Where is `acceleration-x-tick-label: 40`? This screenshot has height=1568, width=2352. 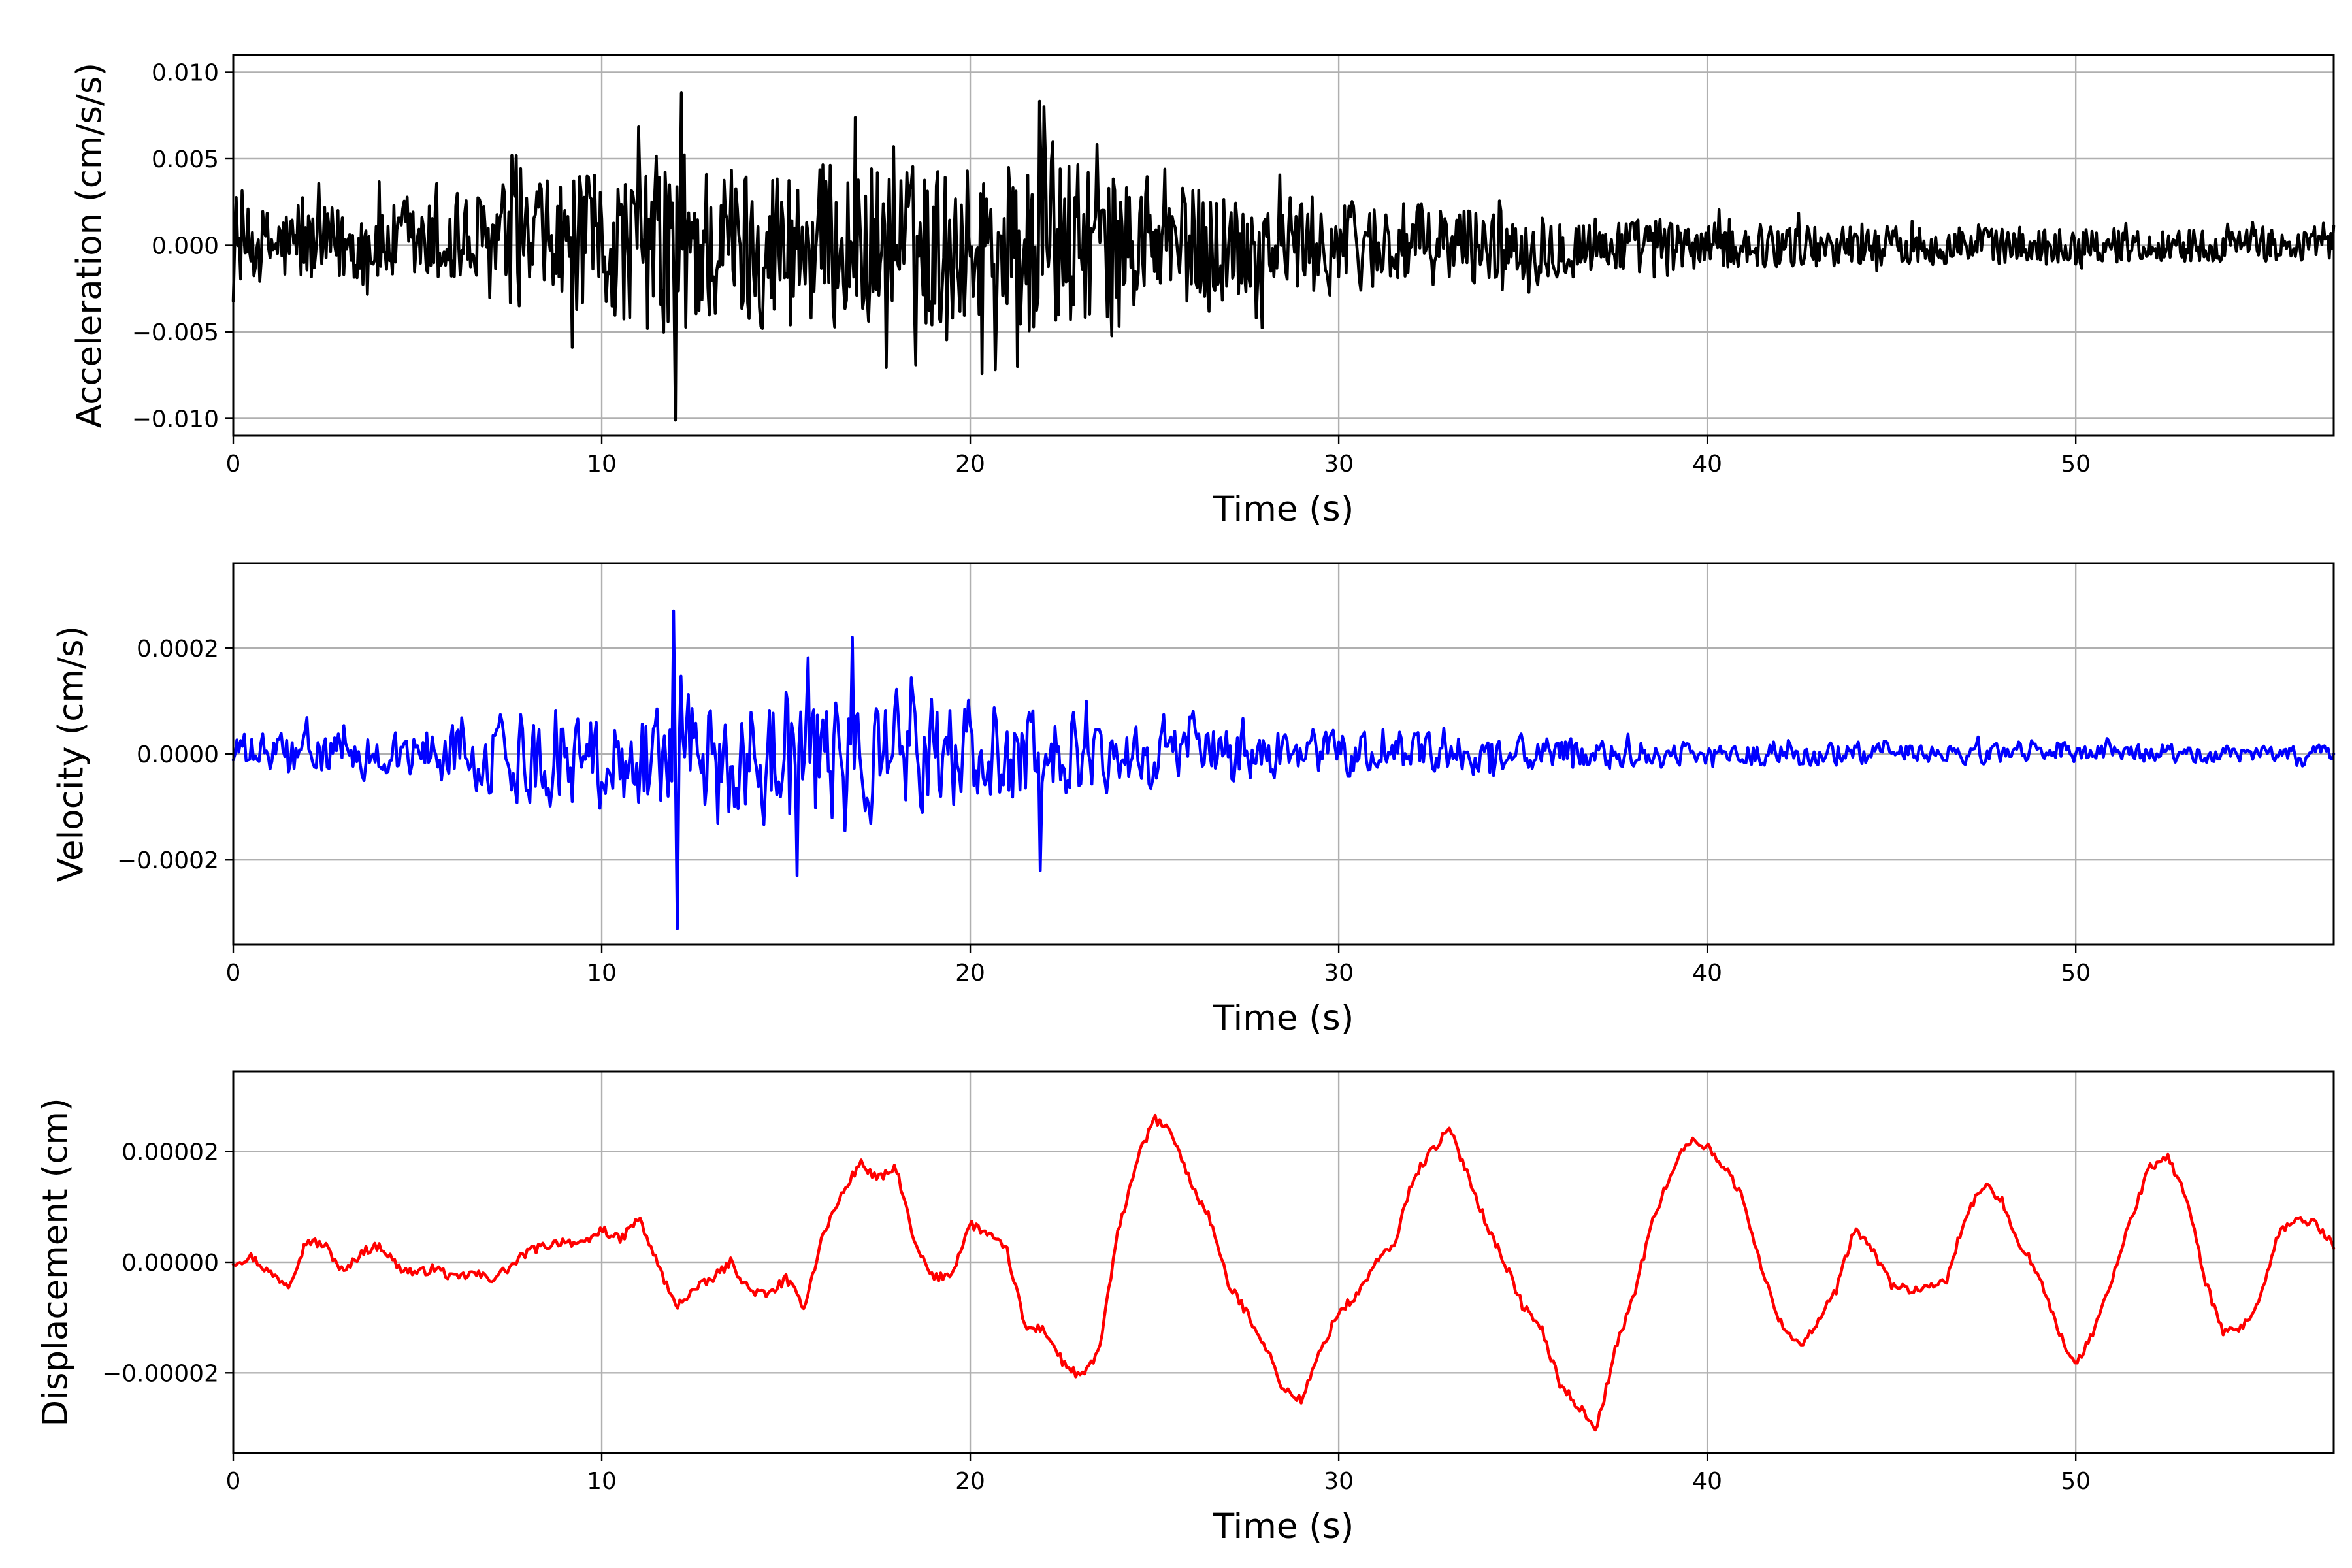 acceleration-x-tick-label: 40 is located at coordinates (1707, 464).